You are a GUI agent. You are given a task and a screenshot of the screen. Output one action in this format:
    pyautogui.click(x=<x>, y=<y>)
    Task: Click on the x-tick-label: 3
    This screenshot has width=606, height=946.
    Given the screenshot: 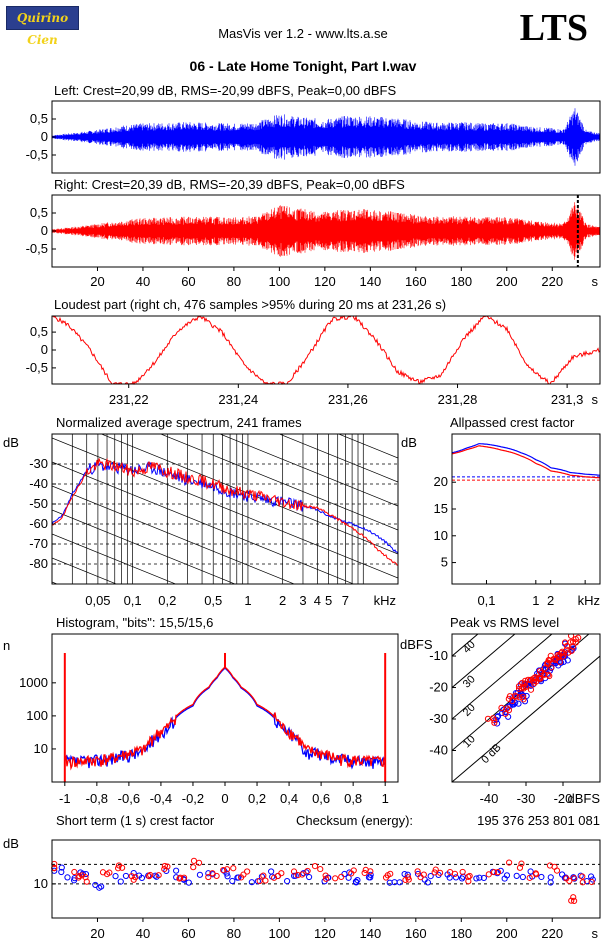 What is the action you would take?
    pyautogui.click(x=302, y=600)
    